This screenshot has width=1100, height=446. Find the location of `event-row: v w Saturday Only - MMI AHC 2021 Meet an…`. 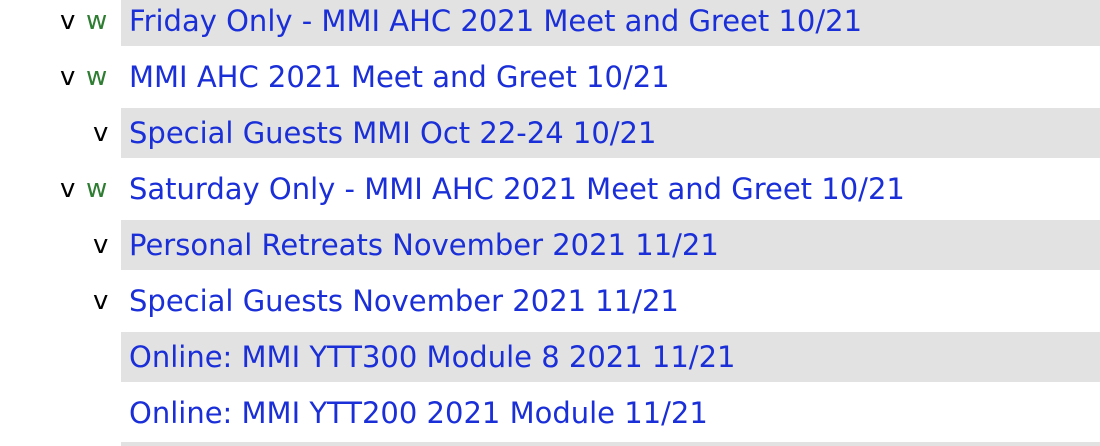

event-row: v w Saturday Only - MMI AHC 2021 Meet an… is located at coordinates (550, 189).